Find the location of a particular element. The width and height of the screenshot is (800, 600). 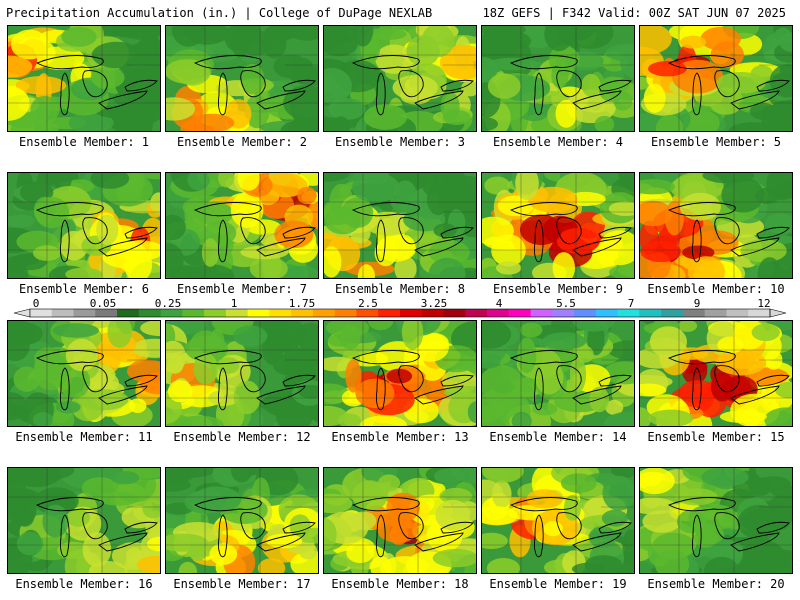

panel-caption: Ensemble Member: 9 is located at coordinates (558, 289).